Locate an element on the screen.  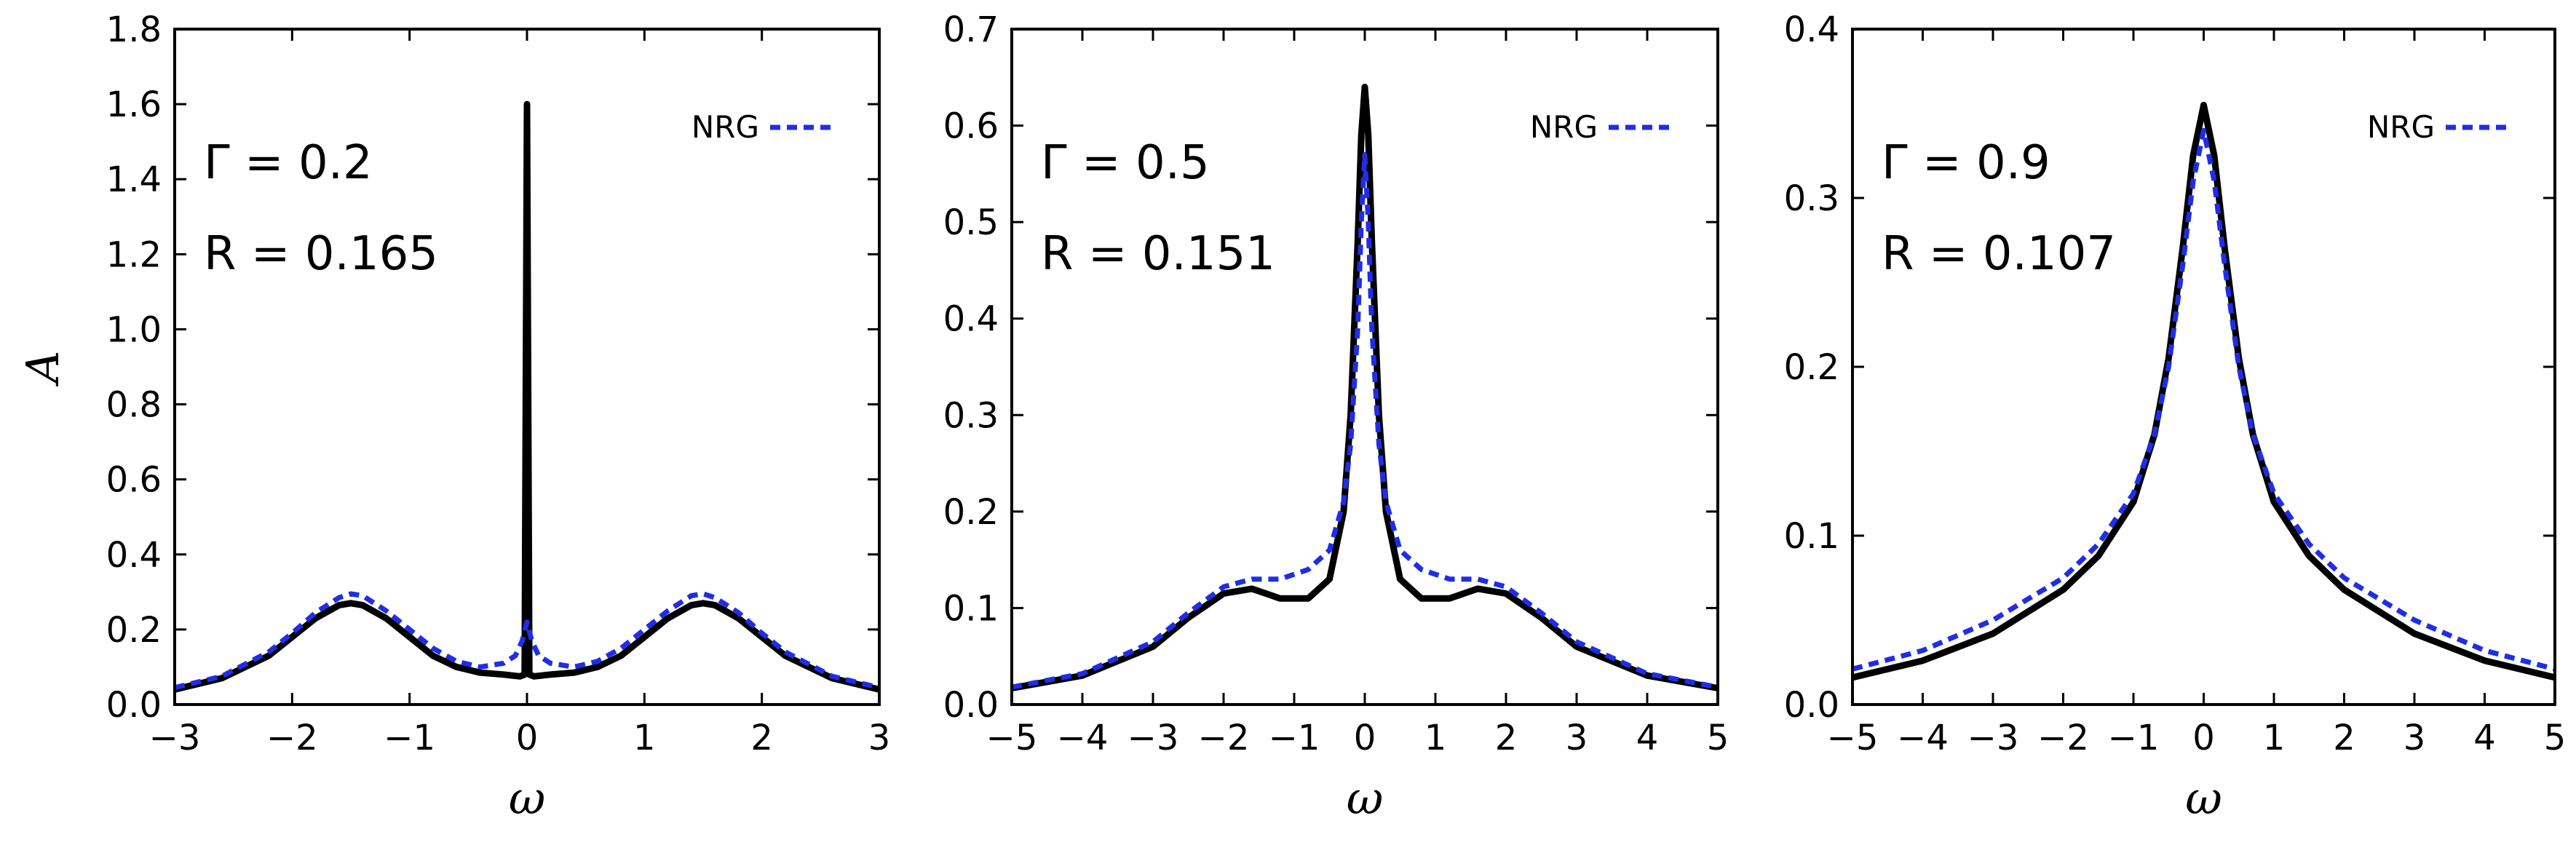
gamma-annotation: Γ = 0.5 is located at coordinates (1125, 163).